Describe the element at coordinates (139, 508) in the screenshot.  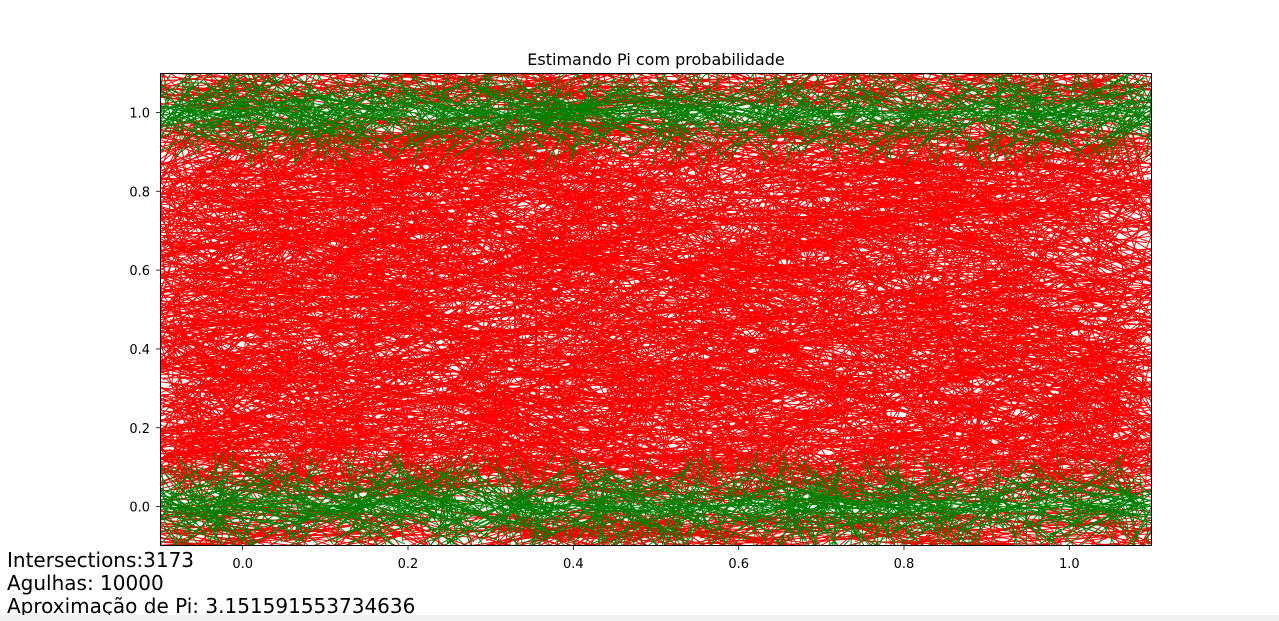
I see `y-tick-label: 0.0` at that location.